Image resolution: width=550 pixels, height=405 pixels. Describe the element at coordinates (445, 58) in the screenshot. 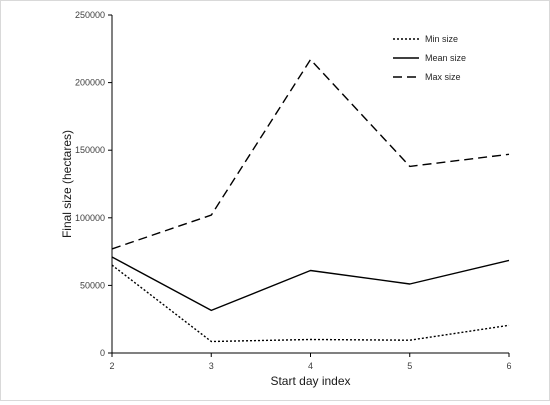

I see `legend-label-mean-size: Mean size` at that location.